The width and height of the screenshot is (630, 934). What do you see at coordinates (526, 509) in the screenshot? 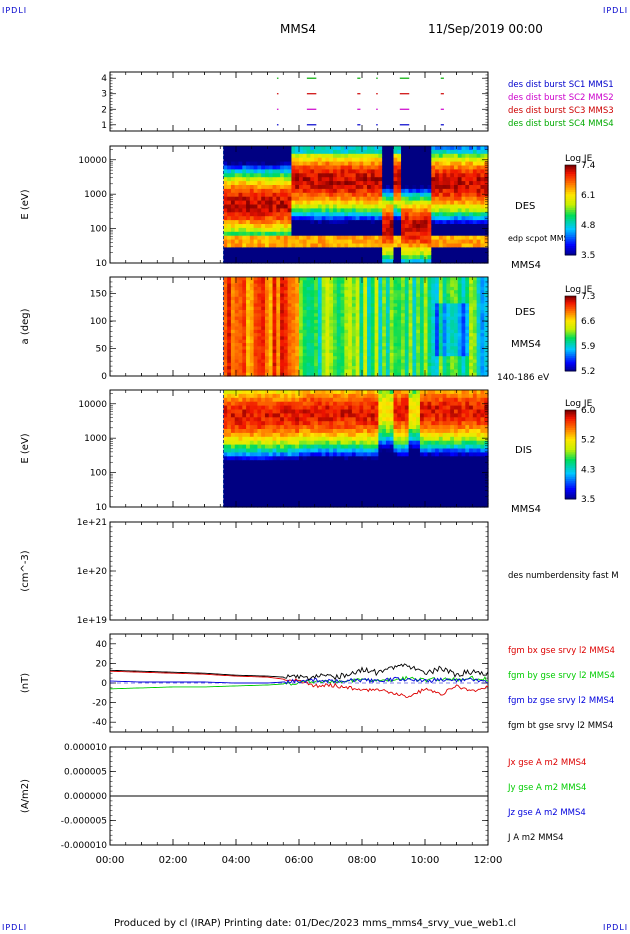
I see `dis-energy-spacecraft: MMS4` at bounding box center [526, 509].